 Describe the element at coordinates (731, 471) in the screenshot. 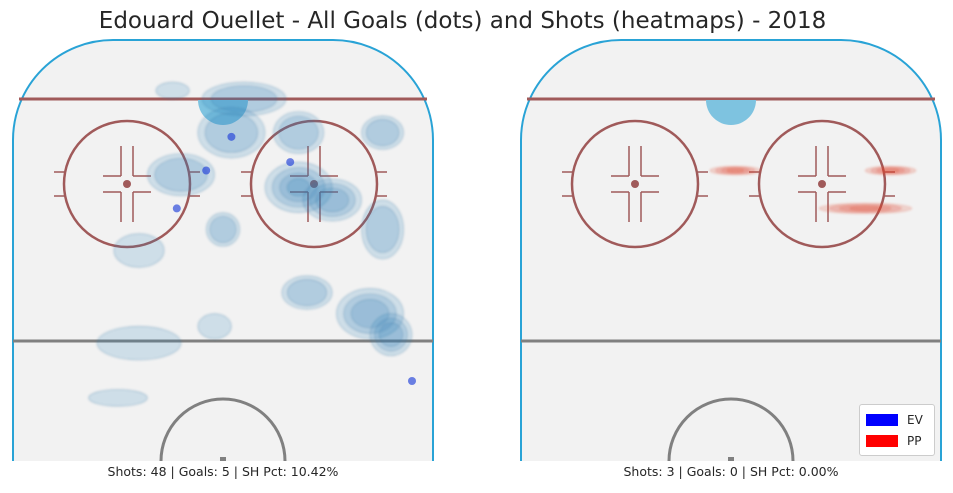

I see `panel-caption-pp: Shots: 3 | Goals: 0 | SH Pct: 0.00%` at that location.